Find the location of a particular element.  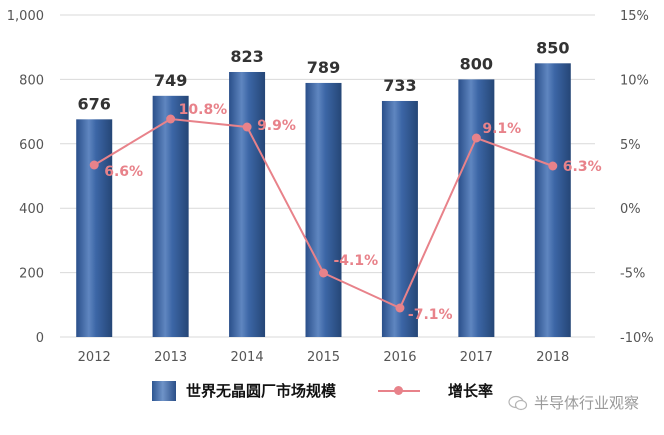

svg-text: 5% is located at coordinates (630, 145).